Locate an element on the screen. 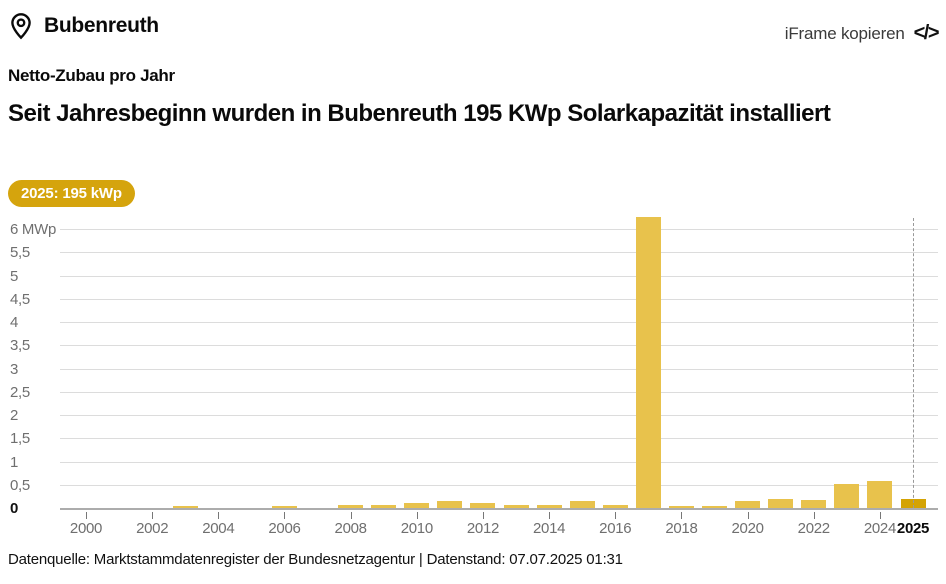  bar-2024 is located at coordinates (880, 494).